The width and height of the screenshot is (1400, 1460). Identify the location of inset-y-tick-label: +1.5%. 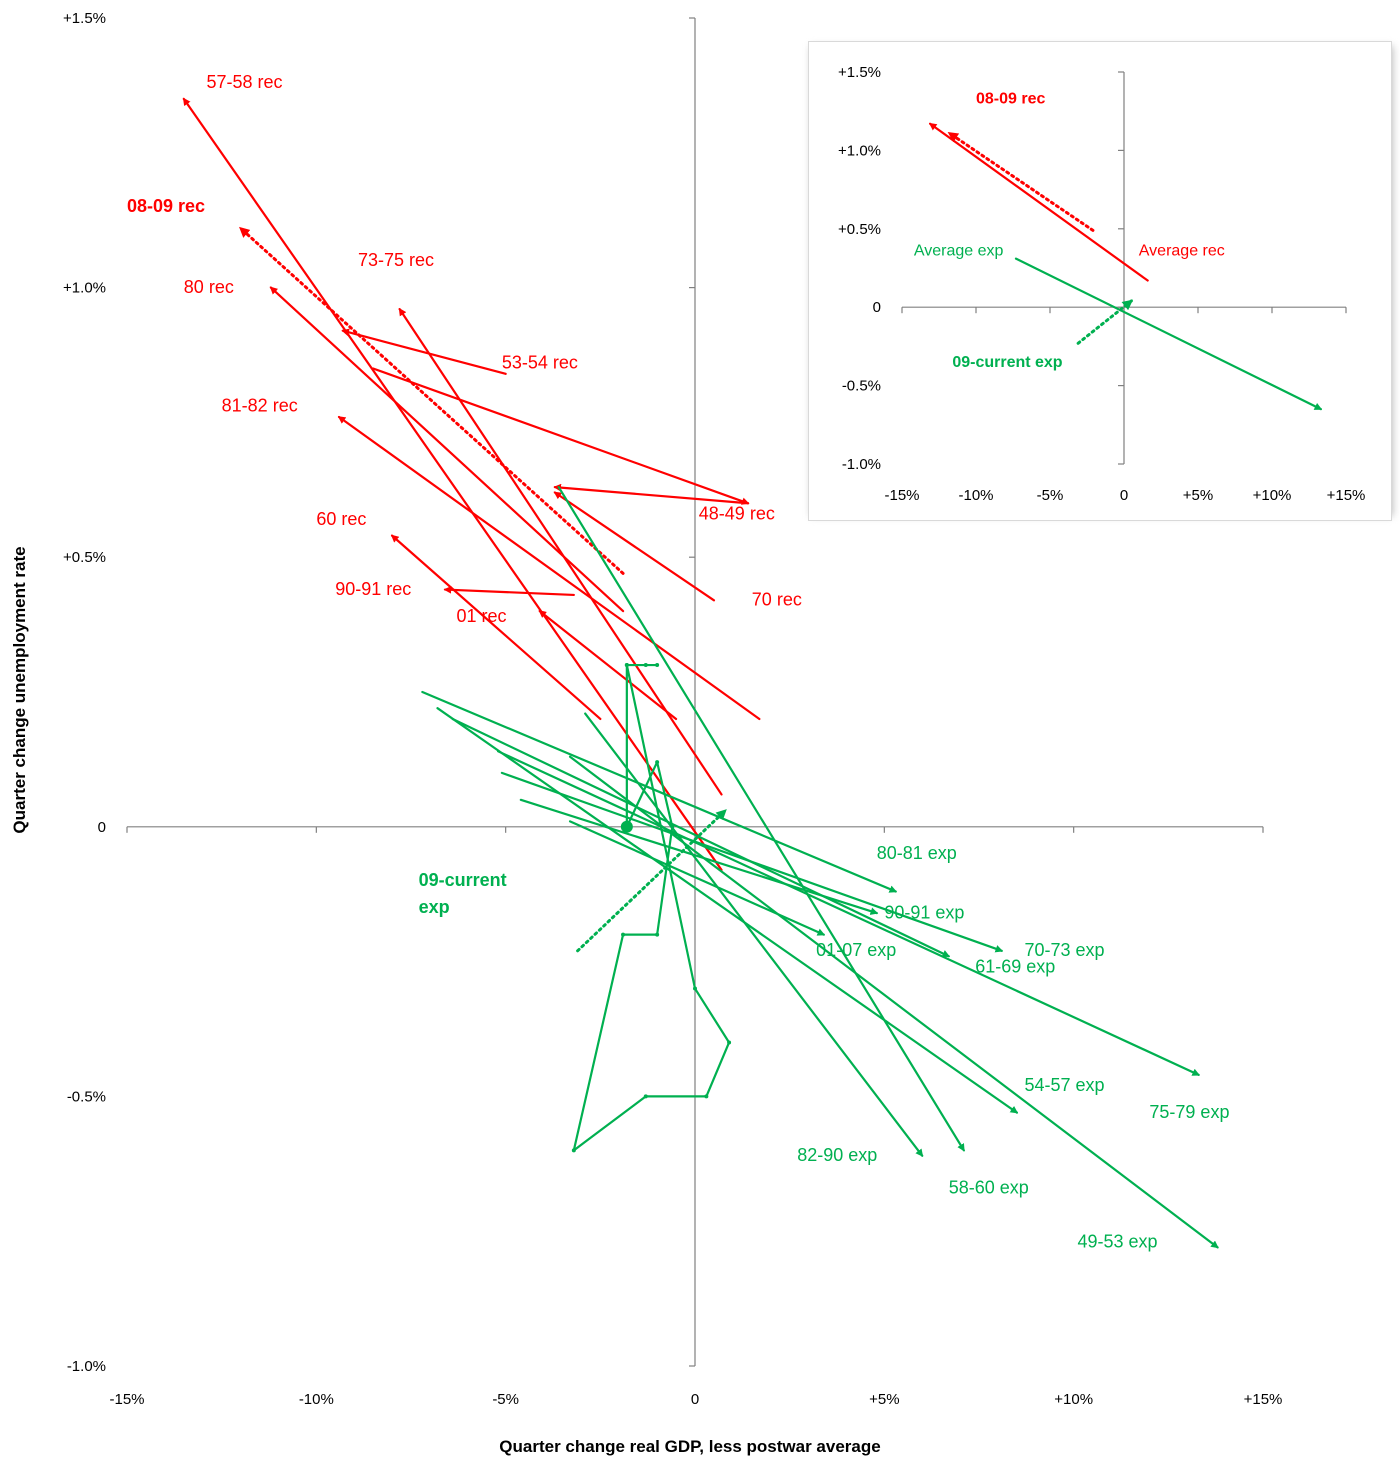
(859, 72).